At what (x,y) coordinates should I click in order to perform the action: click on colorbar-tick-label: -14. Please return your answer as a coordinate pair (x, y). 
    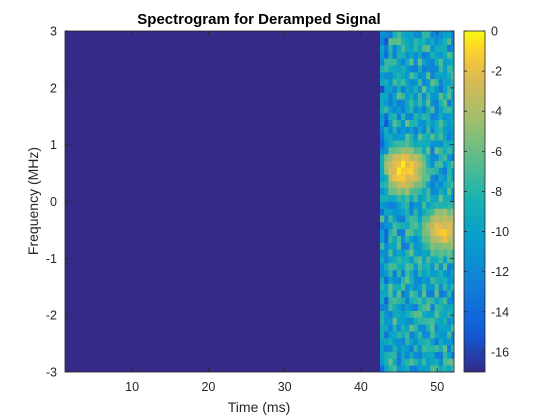
    Looking at the image, I should click on (500, 312).